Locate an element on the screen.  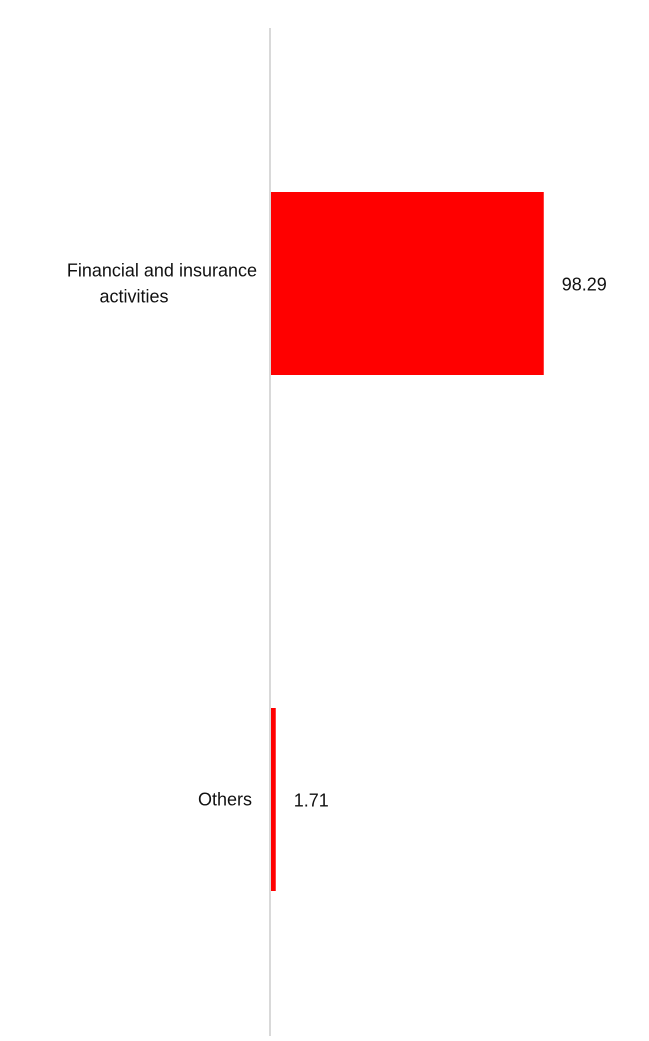
bar-others is located at coordinates (273, 799).